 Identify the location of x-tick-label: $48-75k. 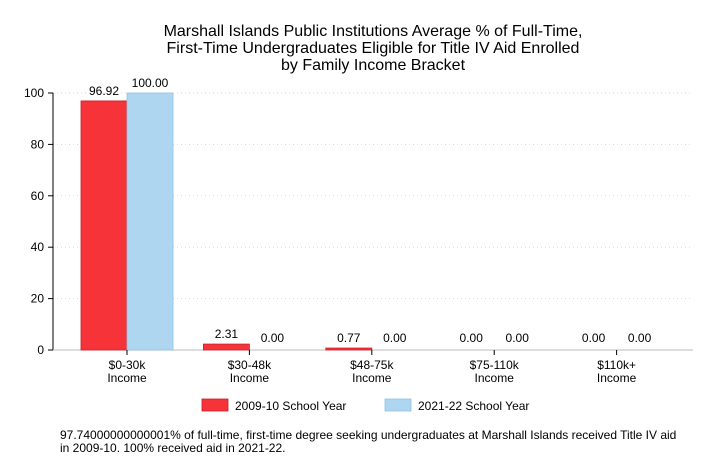
(372, 365).